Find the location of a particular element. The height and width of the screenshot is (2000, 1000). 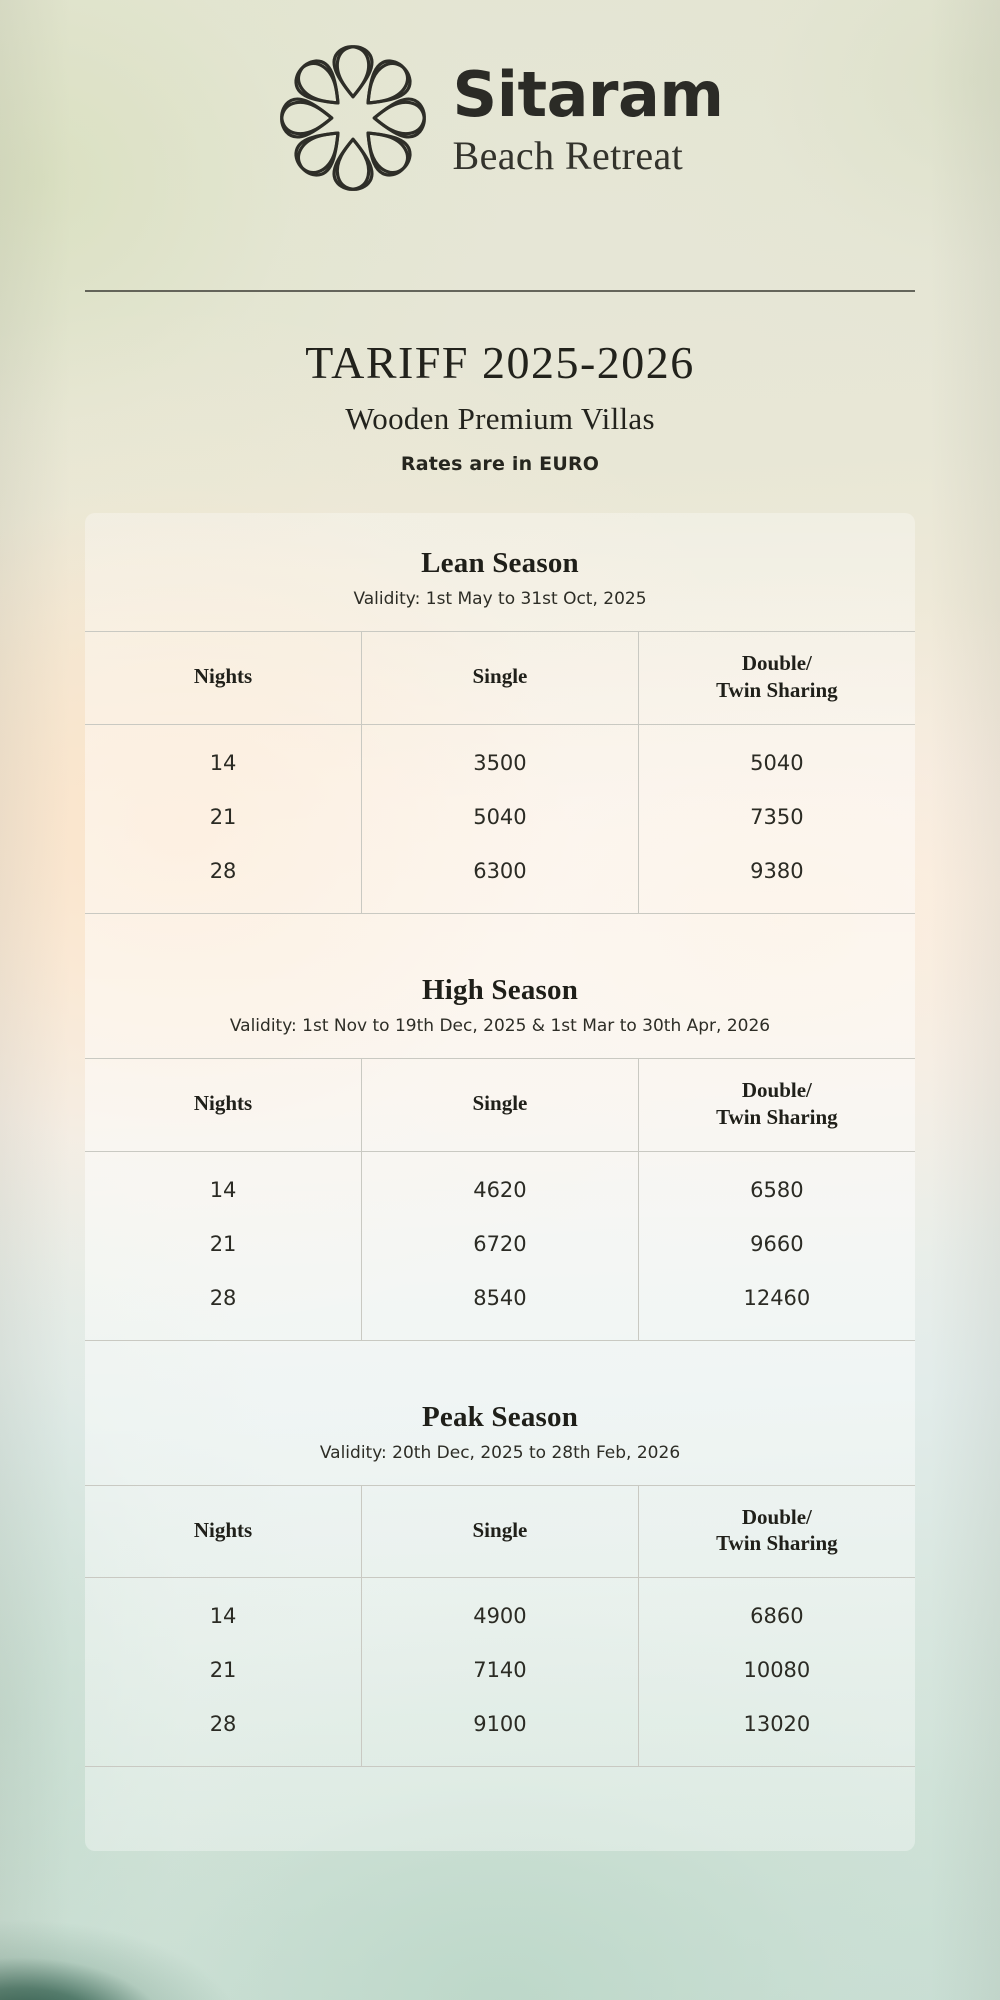

table-row: 28 6300 9380 is located at coordinates (500, 878).